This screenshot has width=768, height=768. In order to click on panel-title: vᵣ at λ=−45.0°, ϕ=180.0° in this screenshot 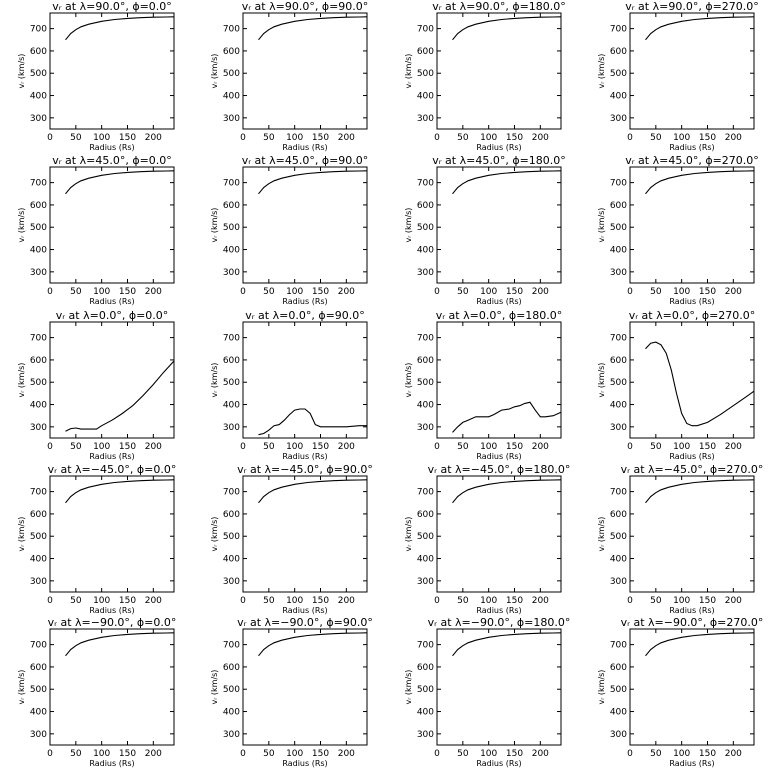, I will do `click(499, 469)`.